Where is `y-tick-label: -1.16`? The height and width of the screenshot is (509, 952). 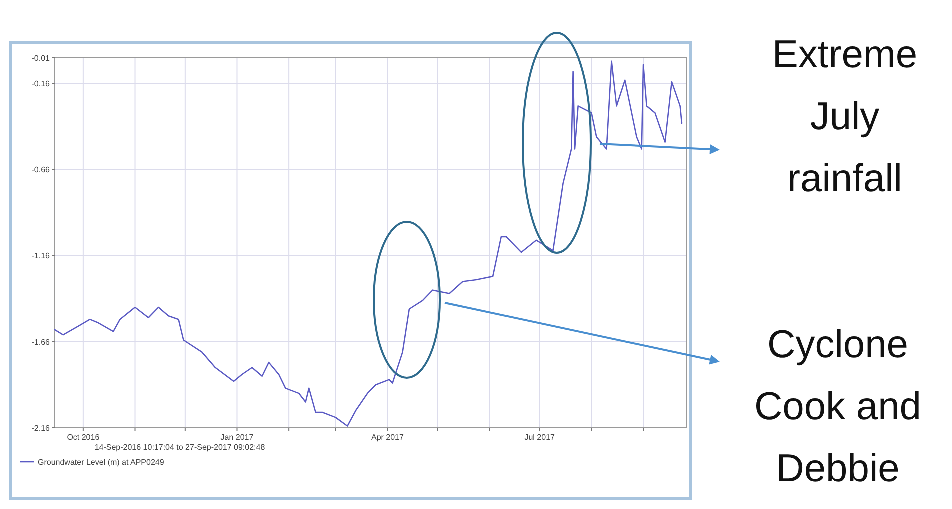
y-tick-label: -1.16 is located at coordinates (41, 256).